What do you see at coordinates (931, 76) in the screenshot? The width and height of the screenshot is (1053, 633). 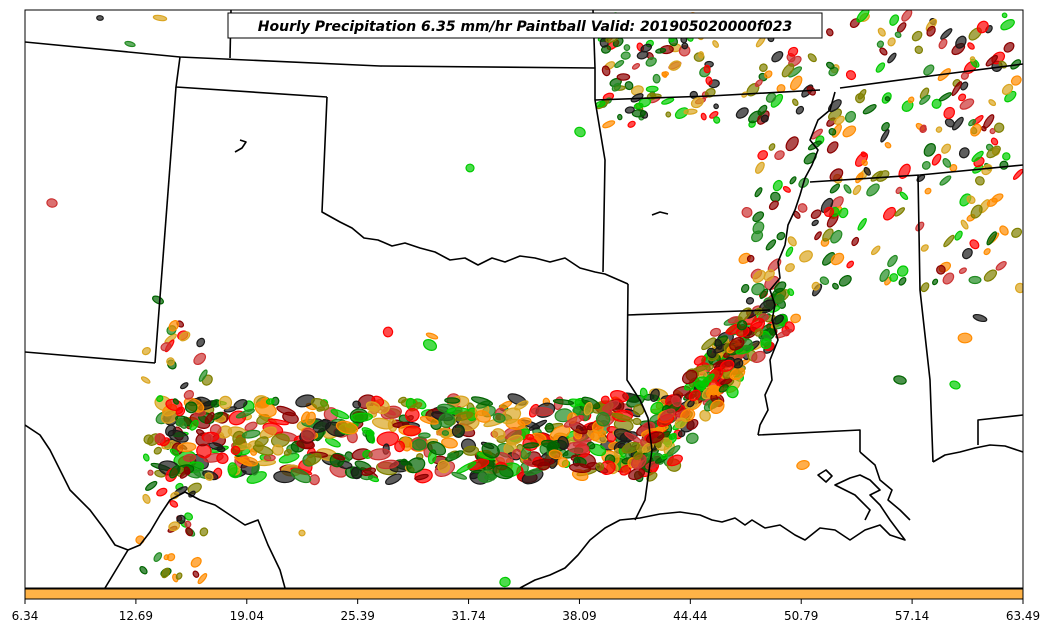 I see `kentucky-border` at bounding box center [931, 76].